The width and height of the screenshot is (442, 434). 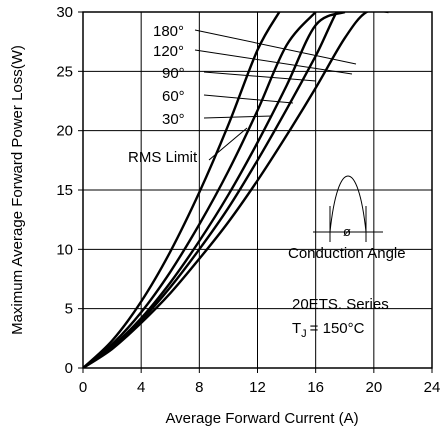 What do you see at coordinates (347, 253) in the screenshot?
I see `conduction-angle-label: Conduction Angle` at bounding box center [347, 253].